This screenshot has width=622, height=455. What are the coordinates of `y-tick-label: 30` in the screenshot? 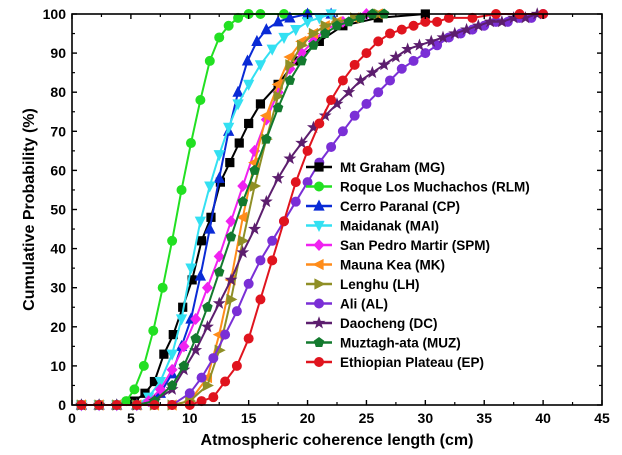 It's located at (58, 288).